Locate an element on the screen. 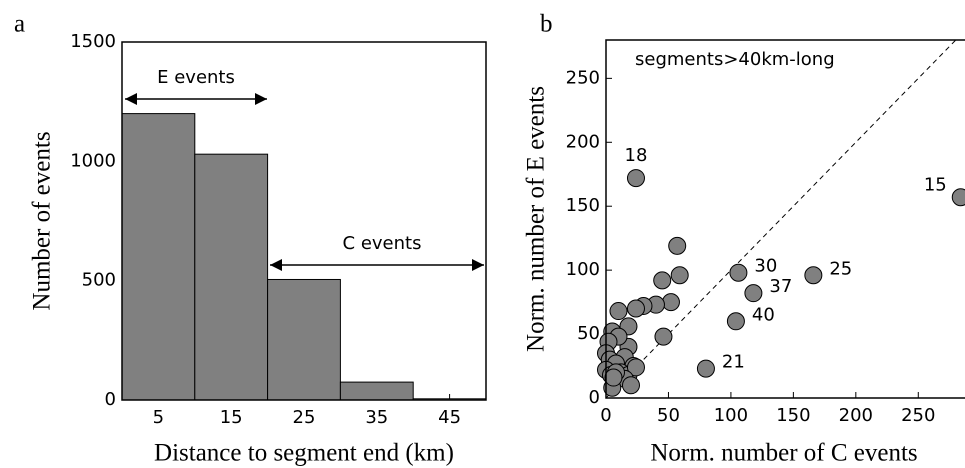  y-tick-label: 200 is located at coordinates (583, 141).